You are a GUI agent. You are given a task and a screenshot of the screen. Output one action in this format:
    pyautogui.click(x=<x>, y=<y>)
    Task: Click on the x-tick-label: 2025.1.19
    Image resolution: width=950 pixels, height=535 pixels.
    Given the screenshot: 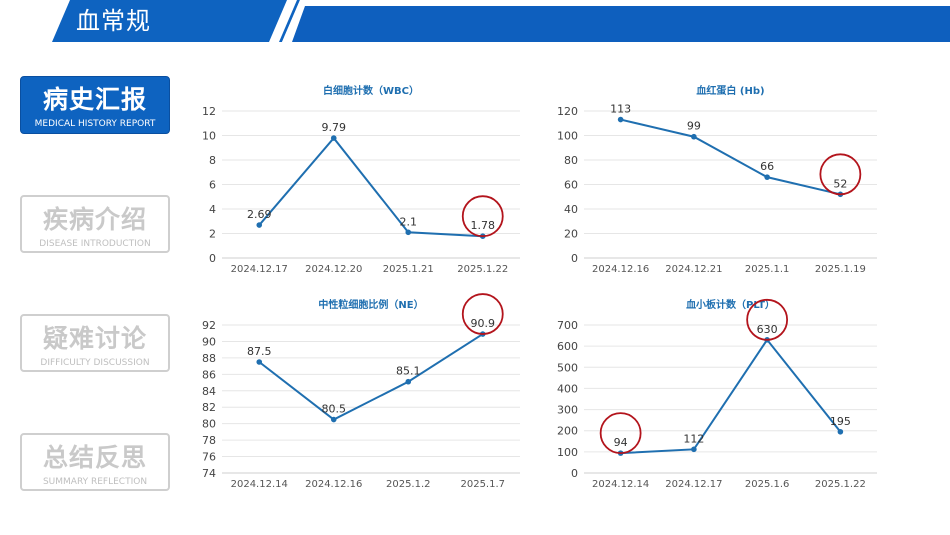 What is the action you would take?
    pyautogui.click(x=840, y=269)
    